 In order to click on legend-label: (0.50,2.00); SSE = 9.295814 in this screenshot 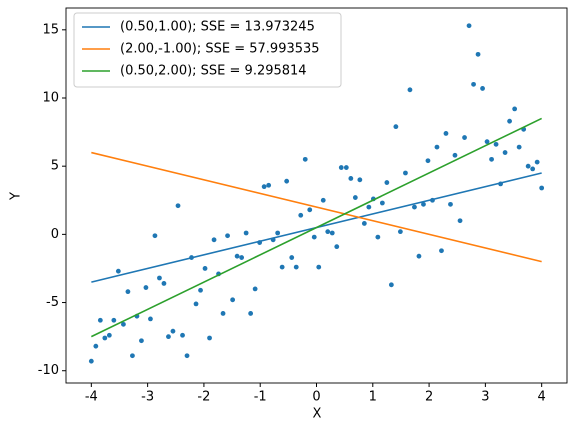, I will do `click(213, 71)`.